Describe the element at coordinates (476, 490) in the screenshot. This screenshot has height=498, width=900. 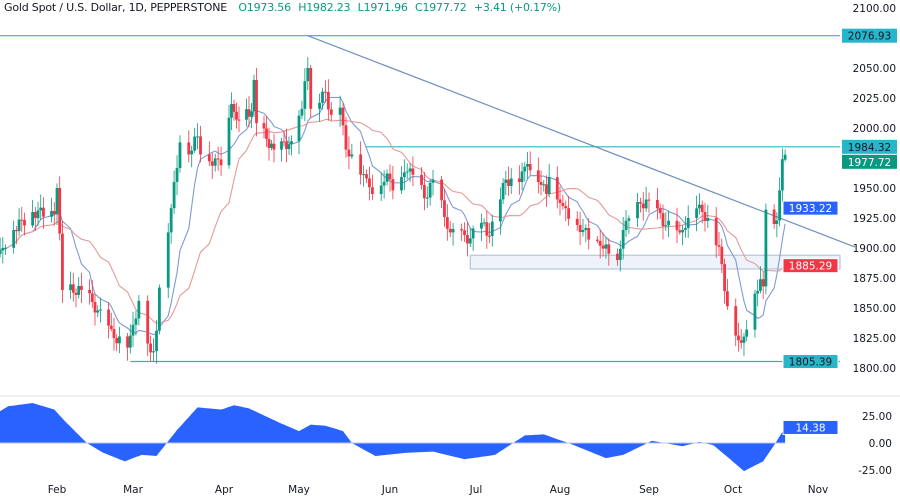
I see `time-tick-label: Jul` at that location.